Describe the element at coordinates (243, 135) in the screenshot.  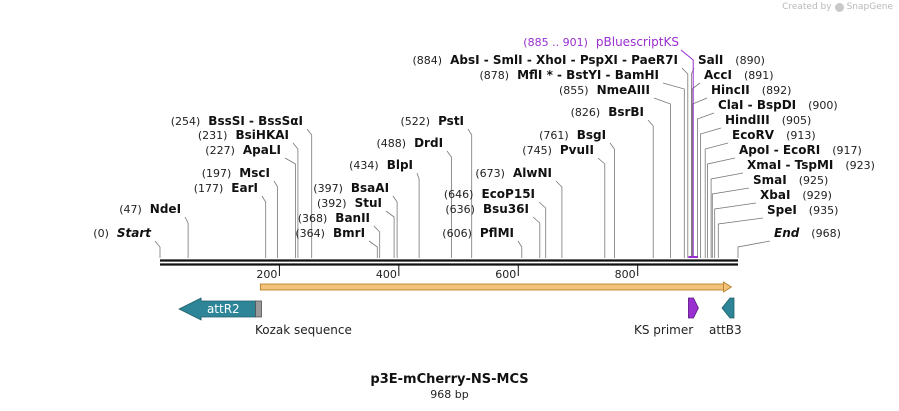
I see `restriction-site-label: (231) BsiHKAI` at that location.